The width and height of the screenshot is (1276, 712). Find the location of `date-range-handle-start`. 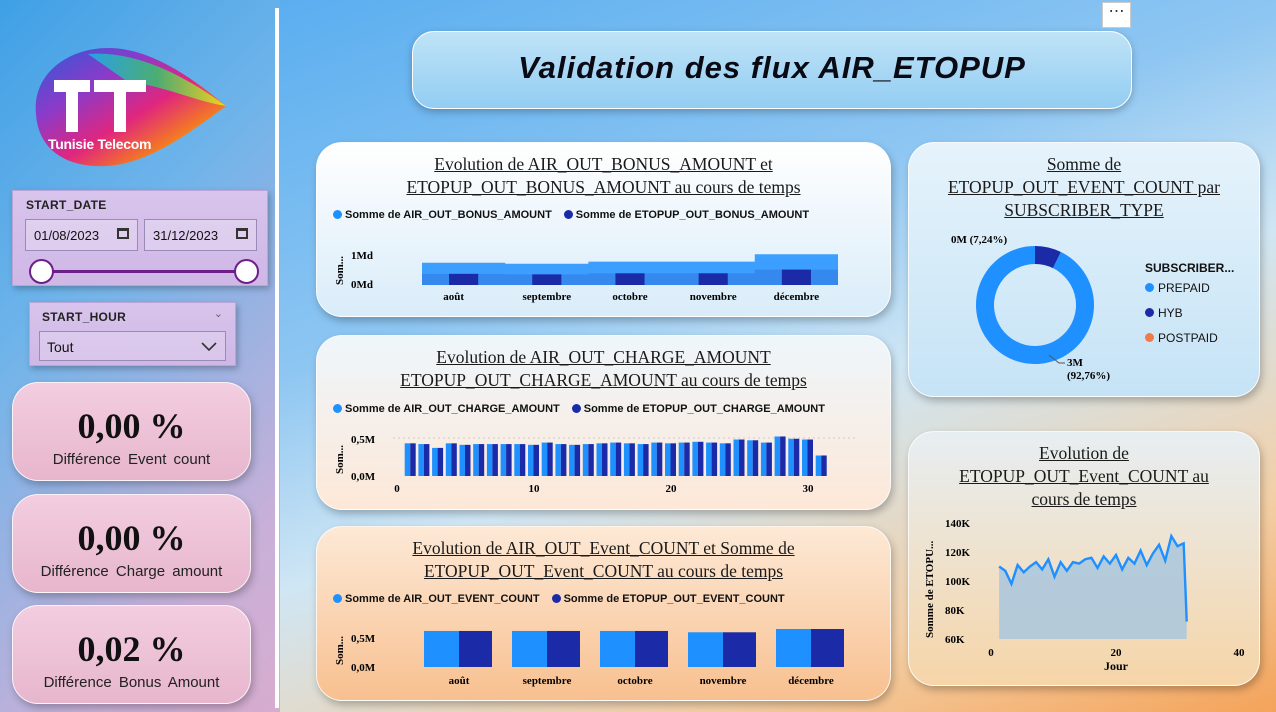

date-range-handle-start is located at coordinates (41, 271).